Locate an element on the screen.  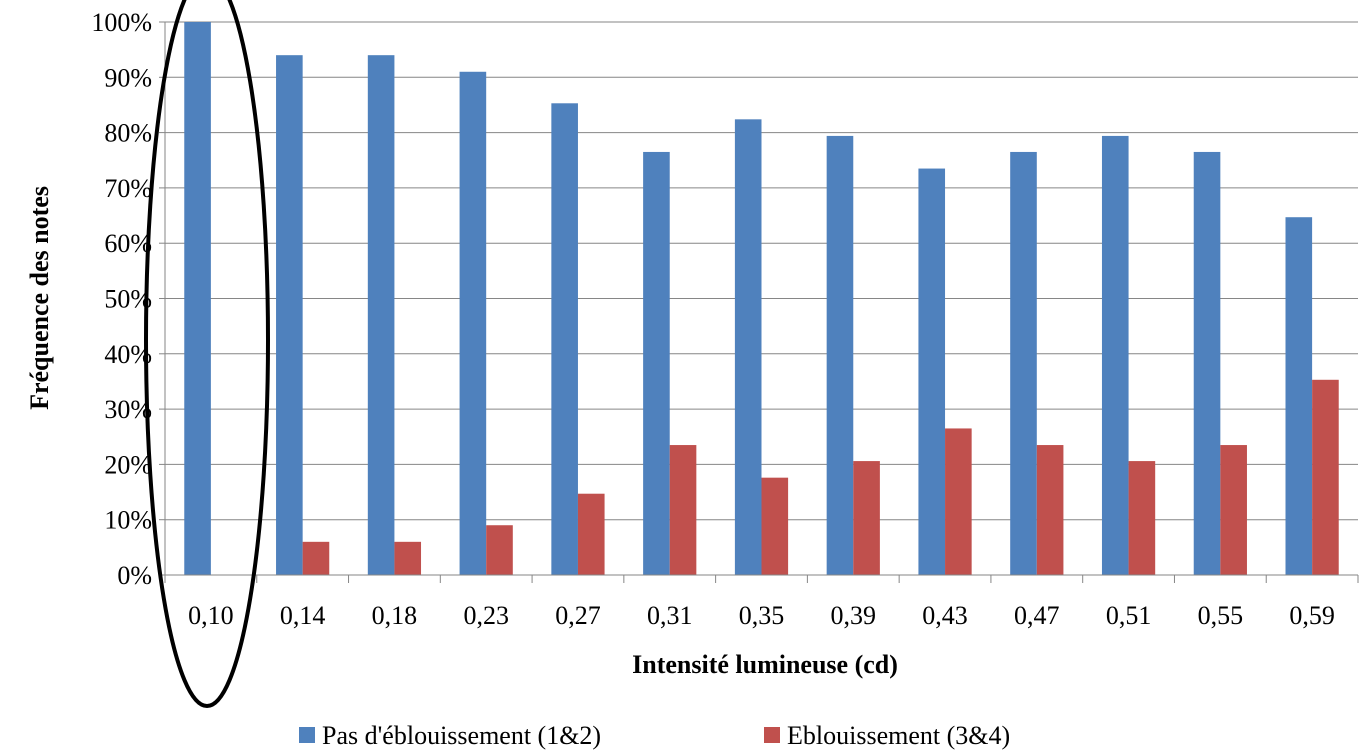
legend-swatch-glare is located at coordinates (772, 735).